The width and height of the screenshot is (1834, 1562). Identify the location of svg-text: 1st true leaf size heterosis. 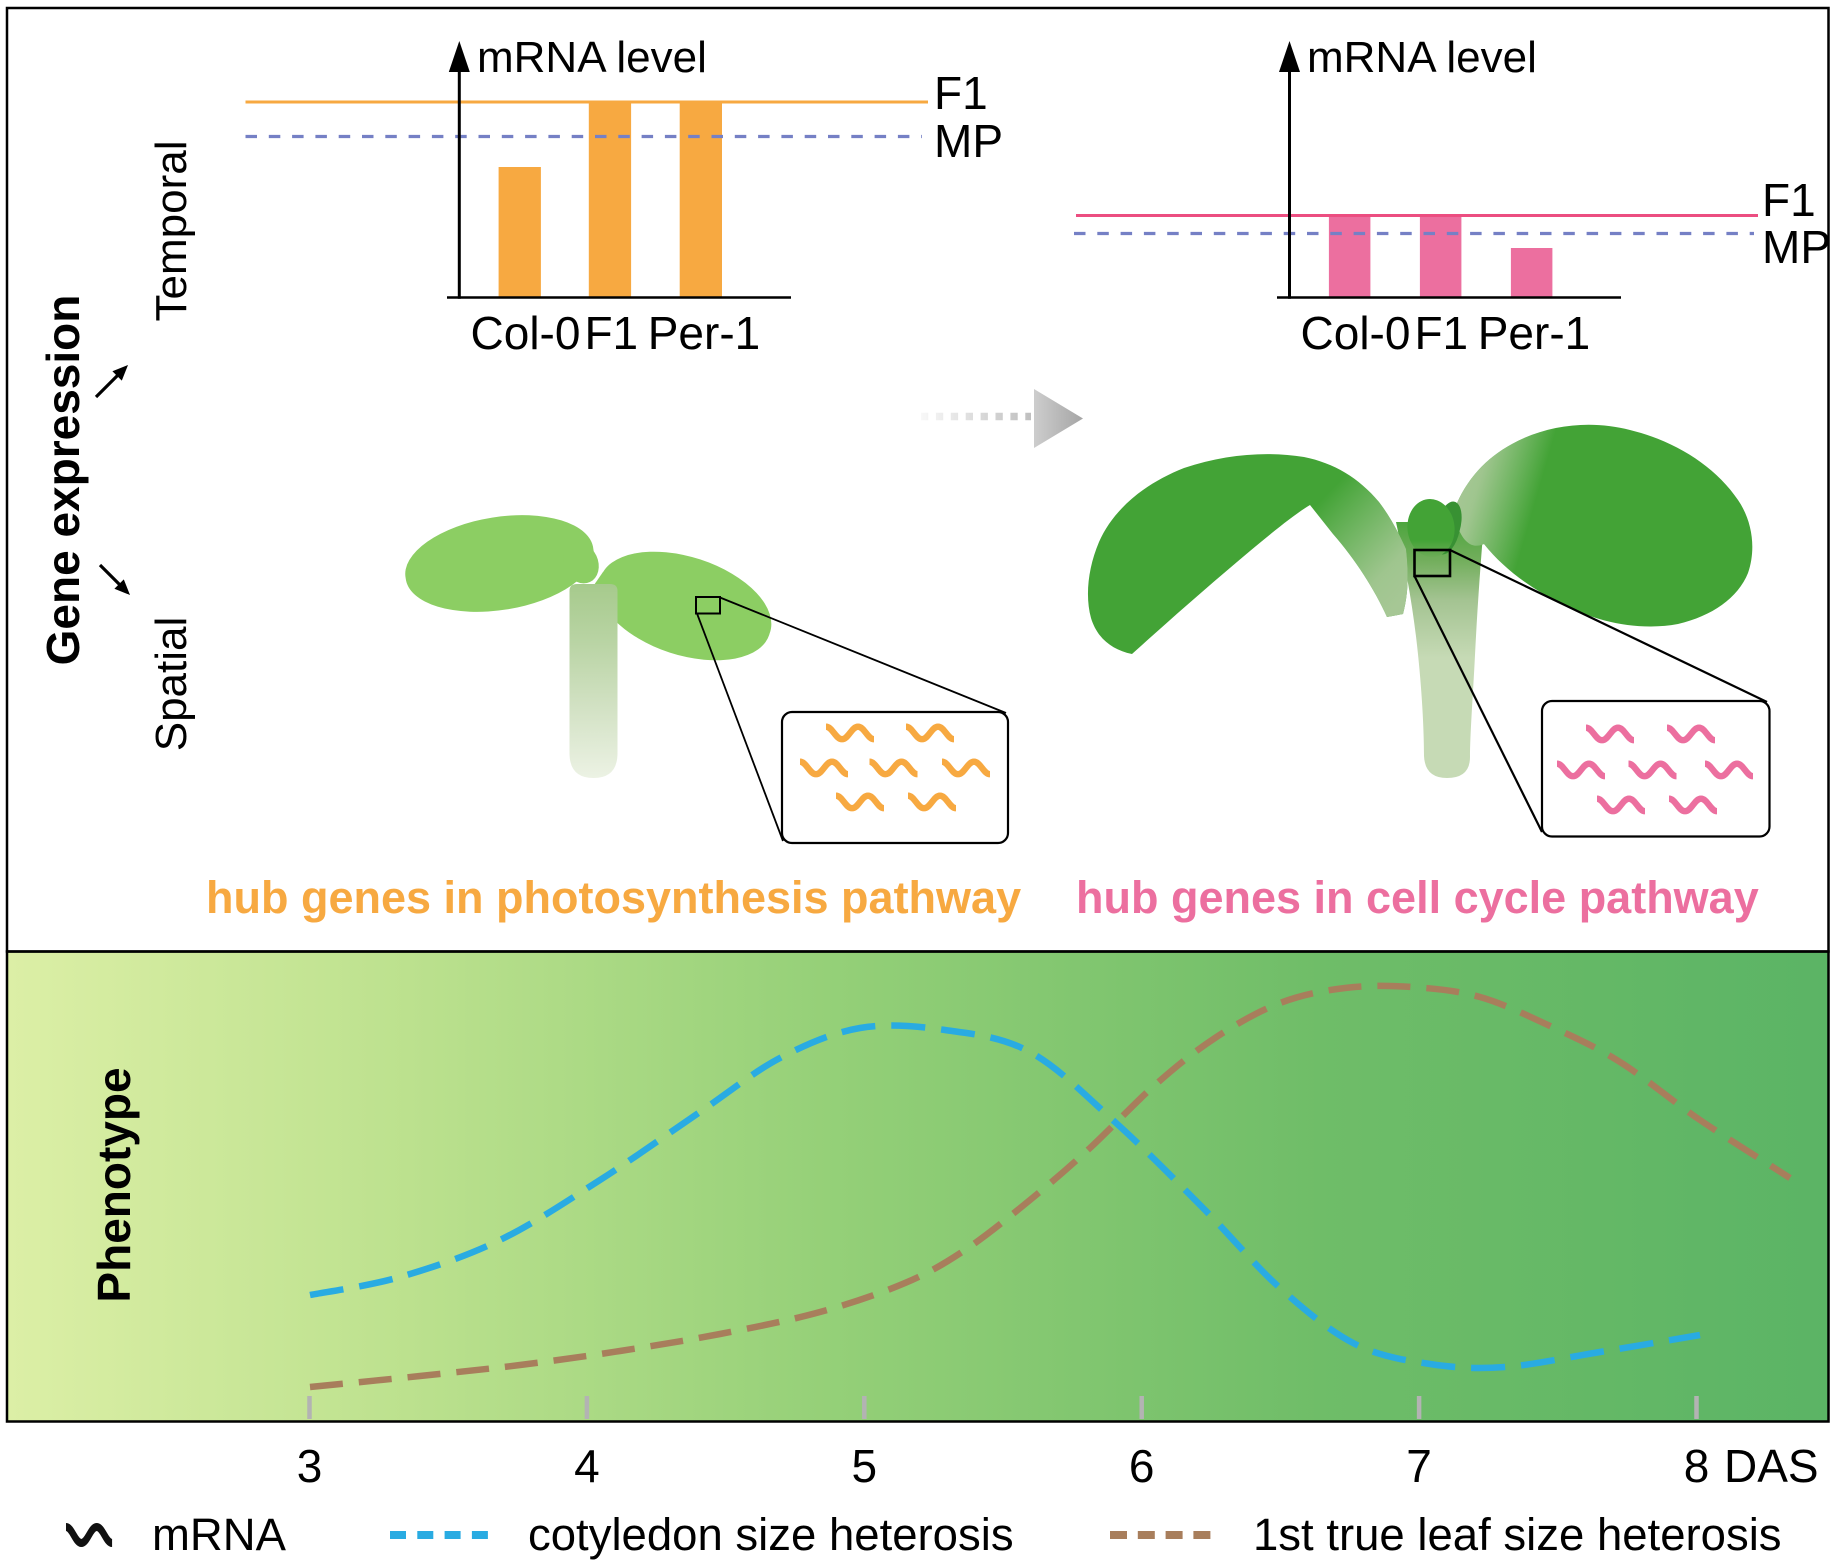
(1517, 1534).